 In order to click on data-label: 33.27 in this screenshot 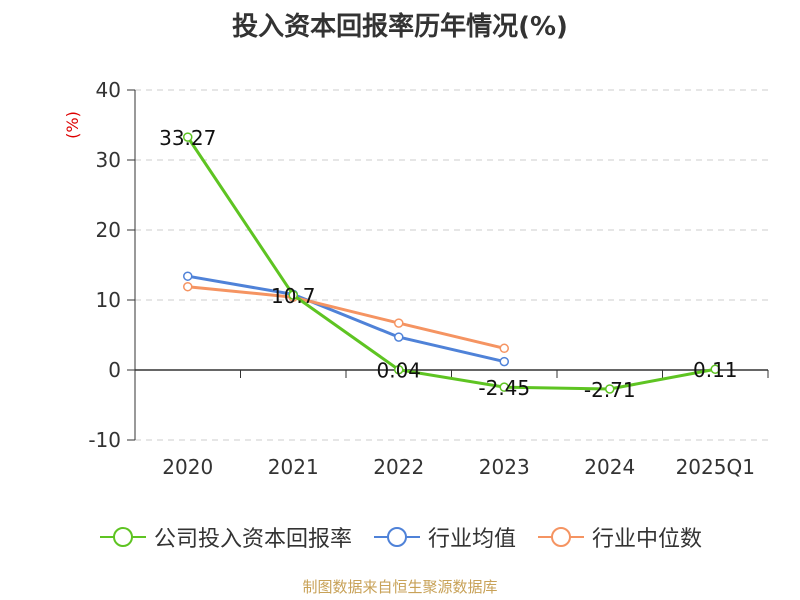, I will do `click(187, 138)`.